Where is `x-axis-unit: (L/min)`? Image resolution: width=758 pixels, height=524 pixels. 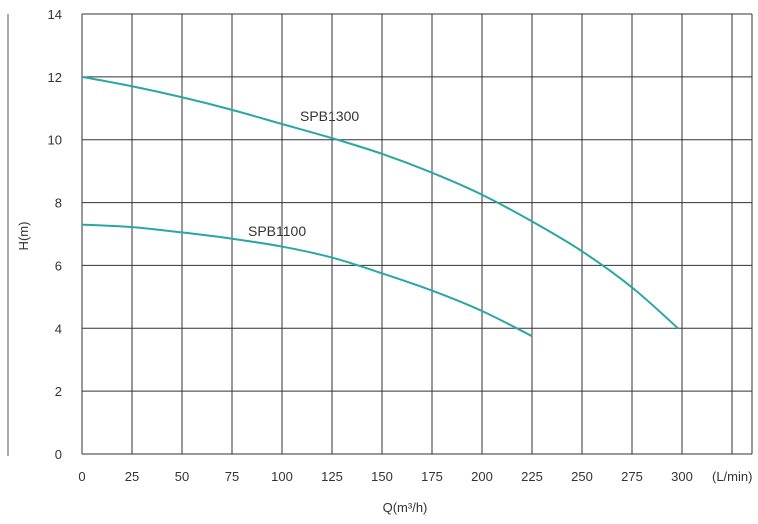
x-axis-unit: (L/min) is located at coordinates (732, 476).